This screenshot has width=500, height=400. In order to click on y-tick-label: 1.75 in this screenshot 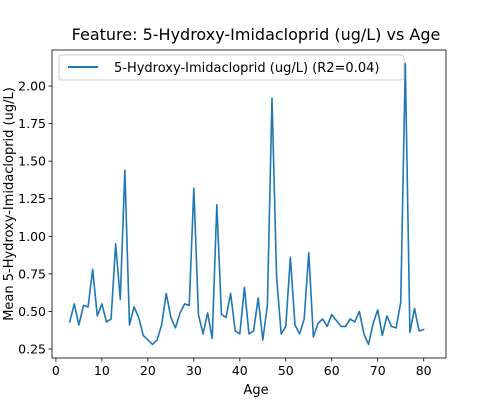, I will do `click(32, 123)`.